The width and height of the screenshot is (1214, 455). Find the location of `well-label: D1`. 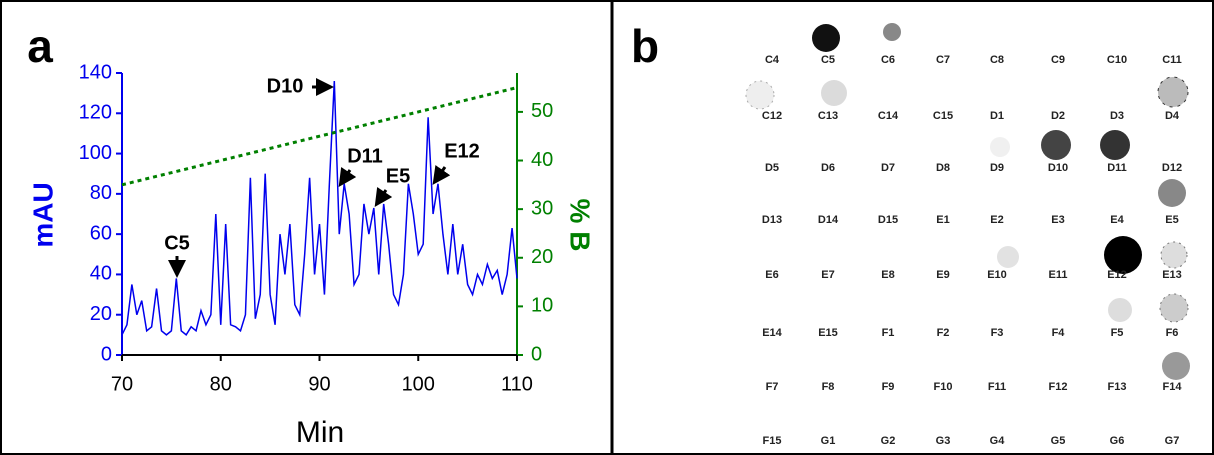

well-label: D1 is located at coordinates (997, 116).